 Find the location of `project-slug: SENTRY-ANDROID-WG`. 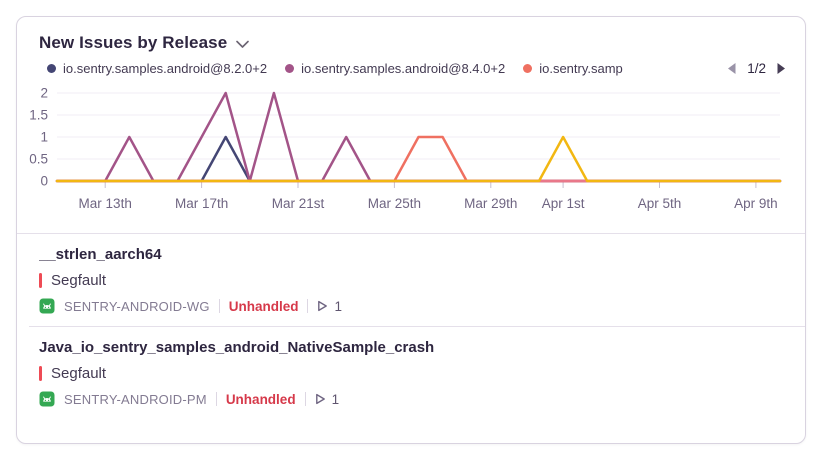

project-slug: SENTRY-ANDROID-WG is located at coordinates (137, 306).